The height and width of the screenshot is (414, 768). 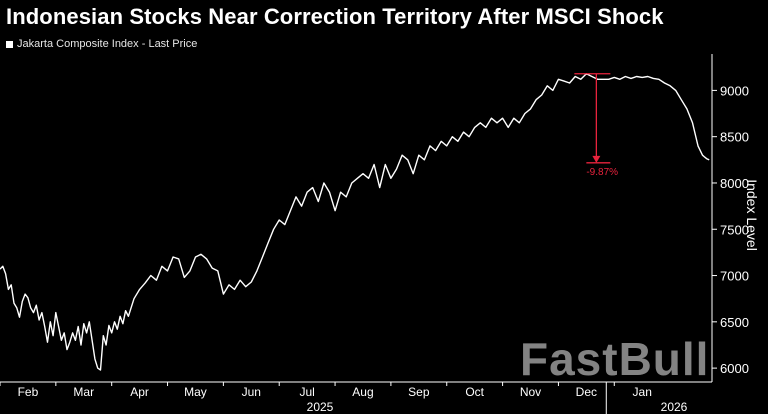 What do you see at coordinates (674, 407) in the screenshot?
I see `year-label-2026: 2026` at bounding box center [674, 407].